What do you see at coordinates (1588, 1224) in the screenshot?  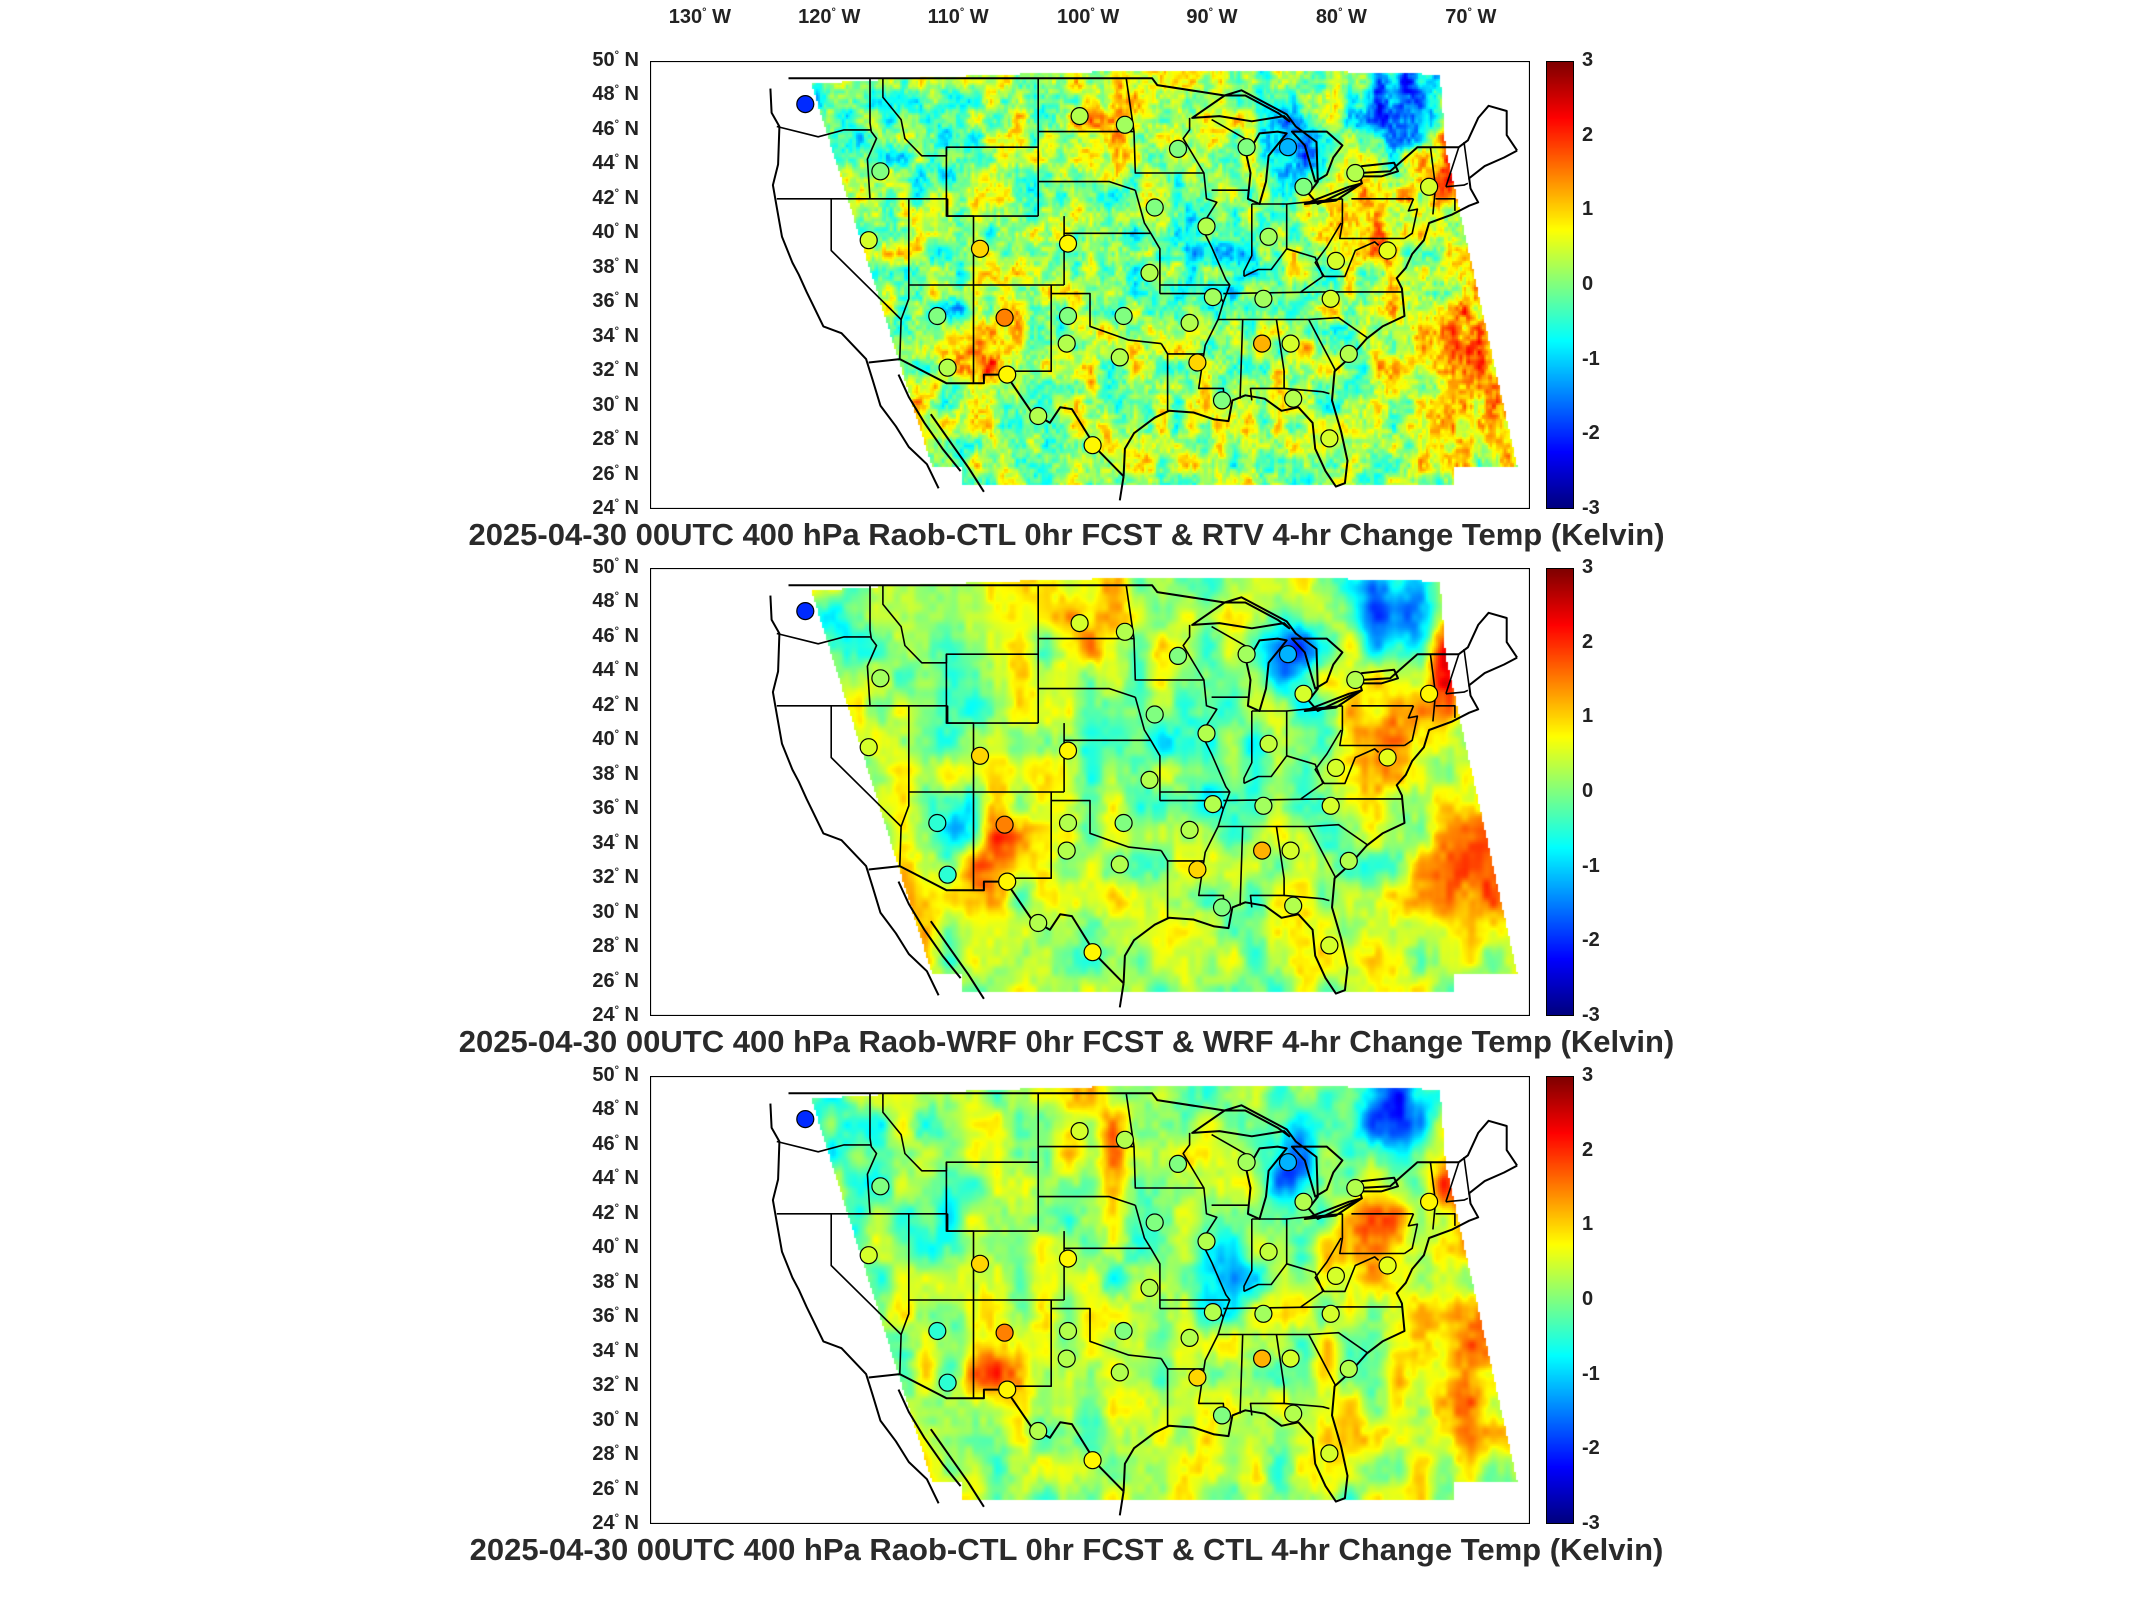 I see `colorbar-tick-label: 1` at bounding box center [1588, 1224].